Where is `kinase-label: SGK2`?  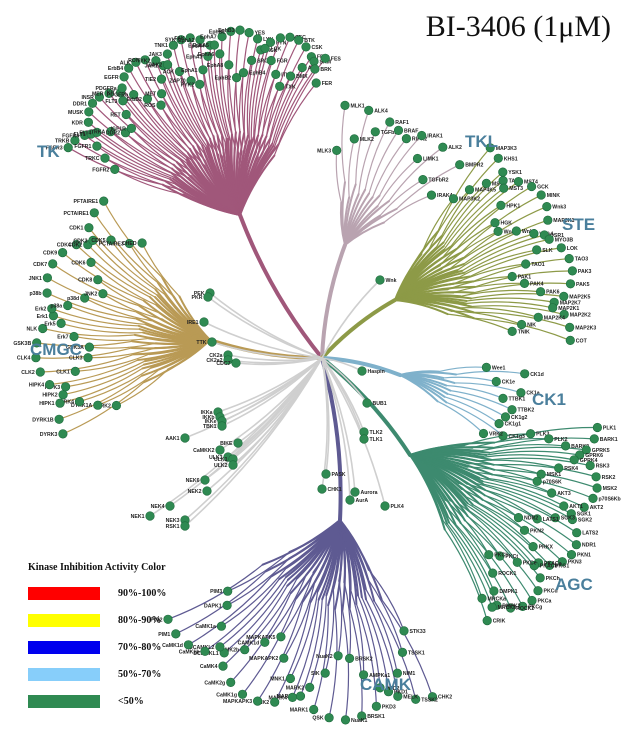 kinase-label: SGK2 is located at coordinates (585, 521).